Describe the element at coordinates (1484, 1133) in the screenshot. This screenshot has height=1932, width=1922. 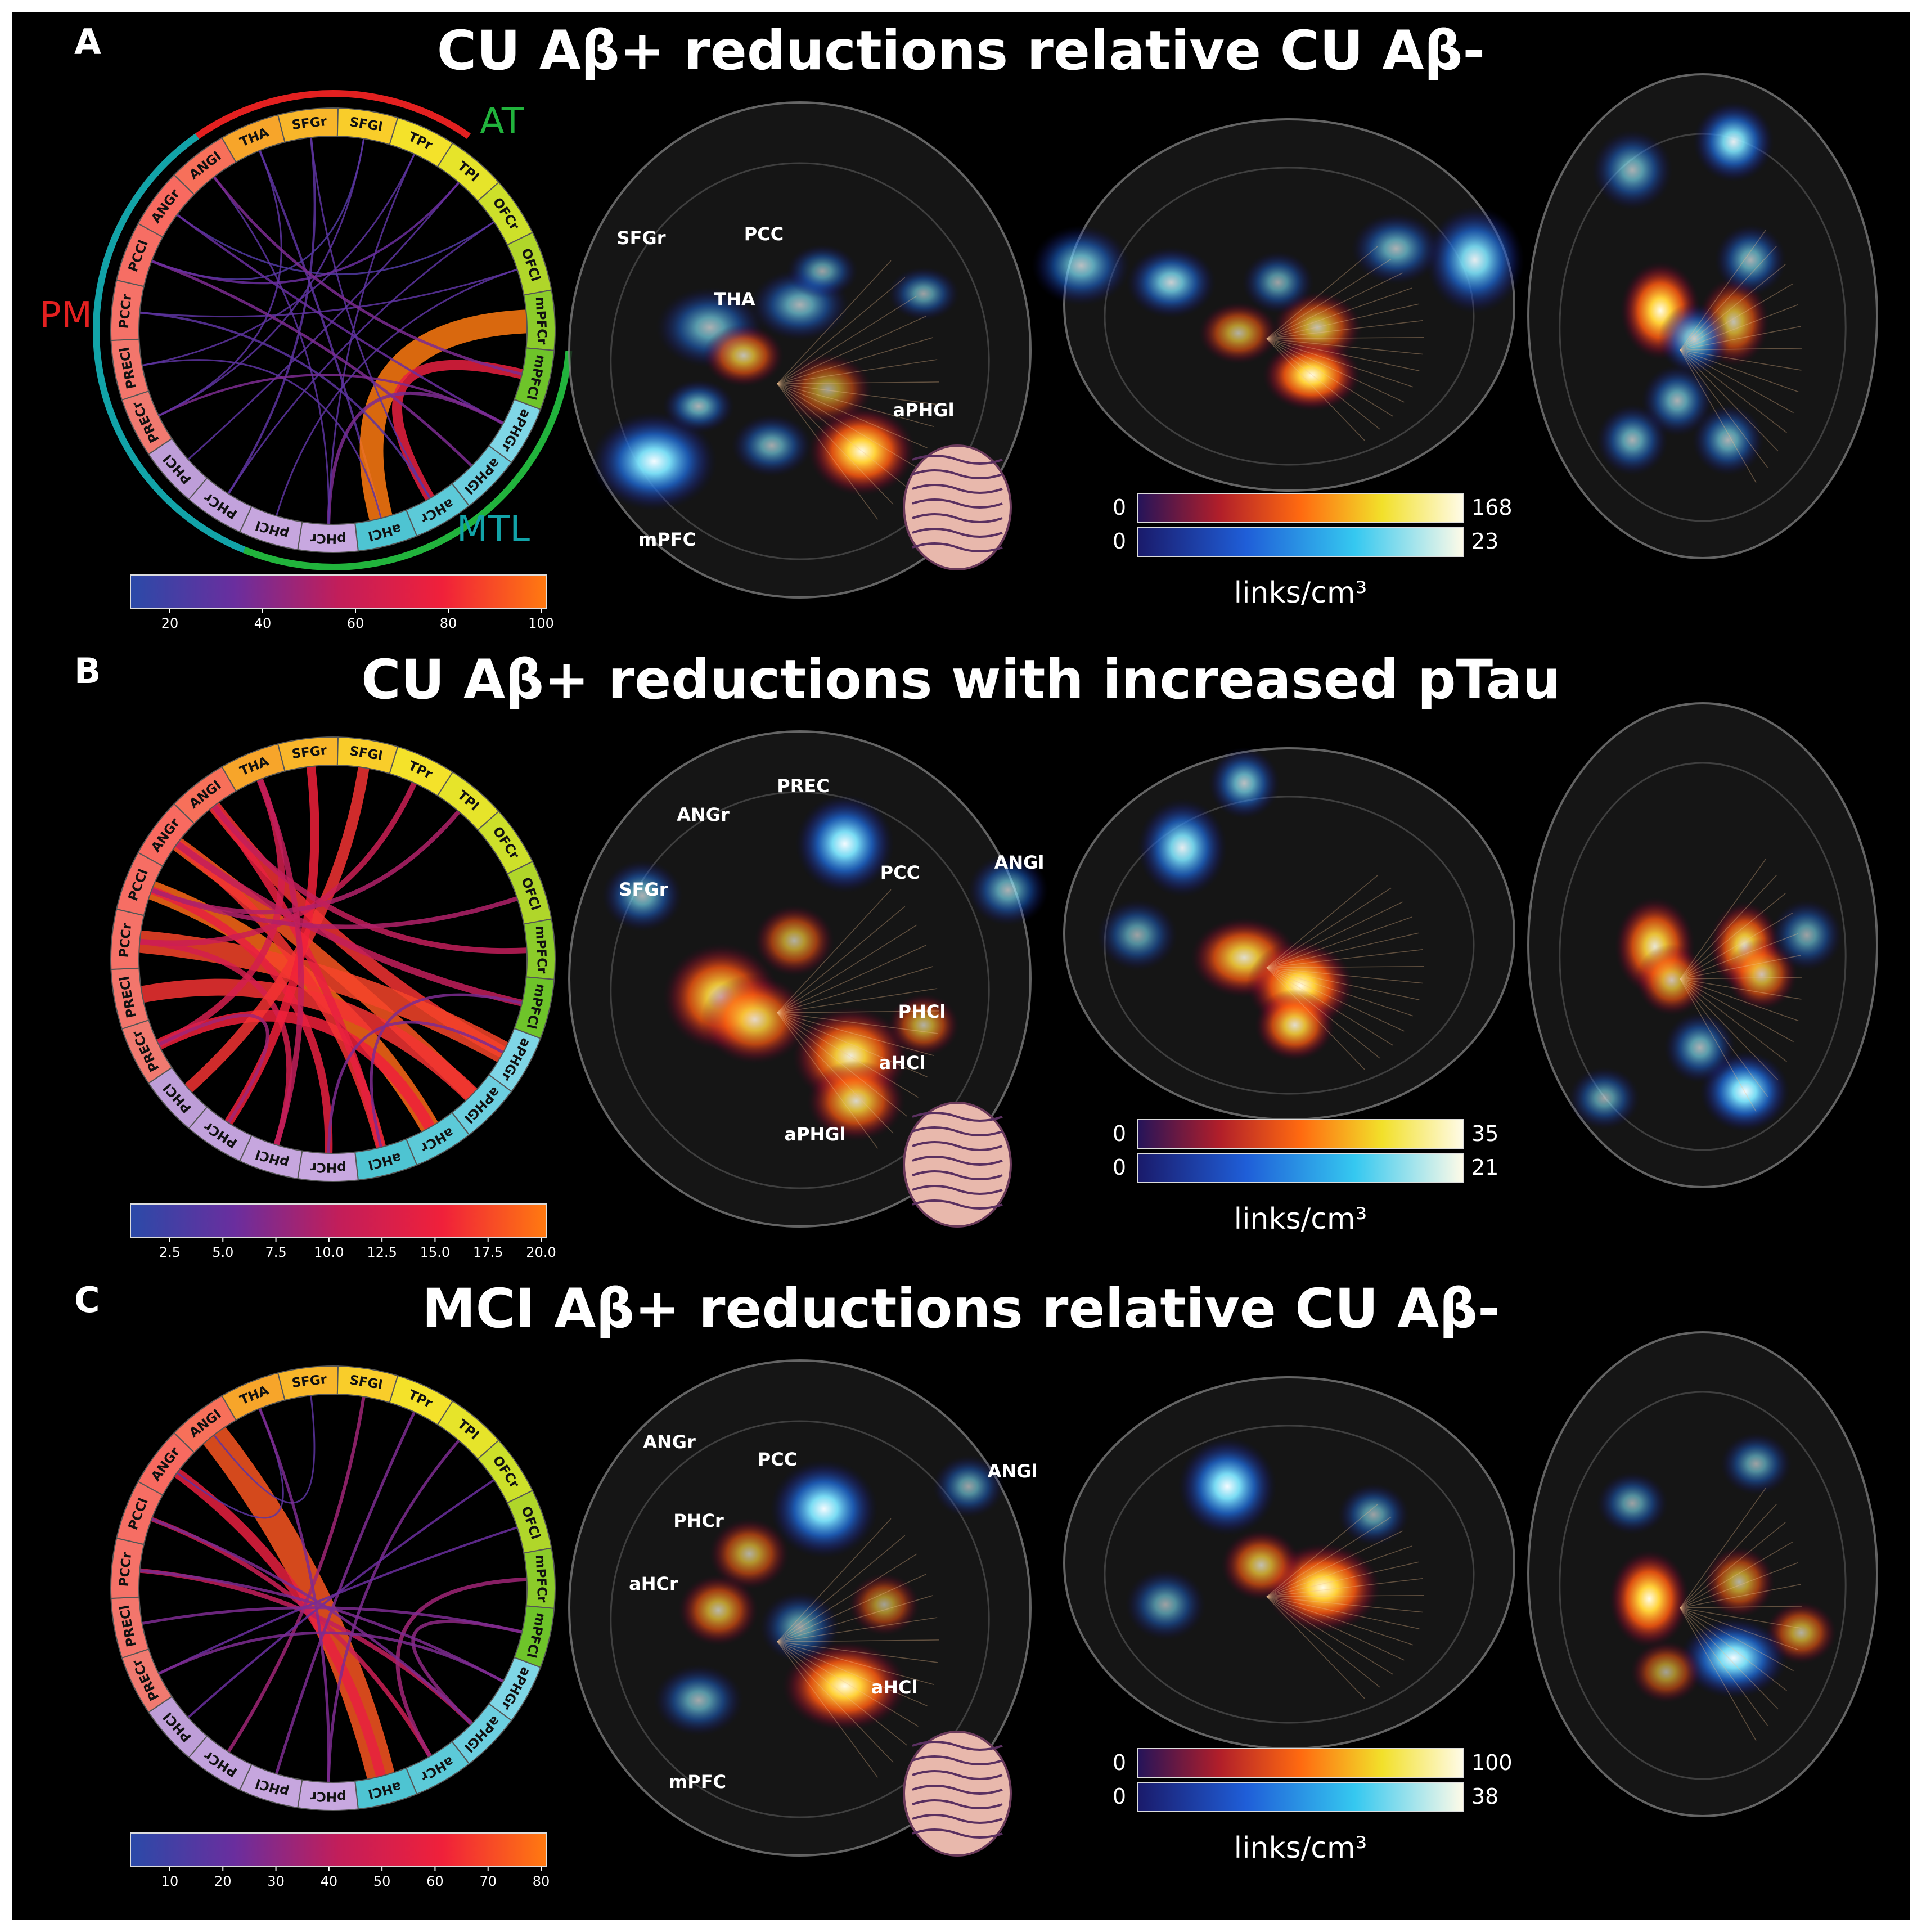
I see `warm-colorbar-max: 35` at that location.